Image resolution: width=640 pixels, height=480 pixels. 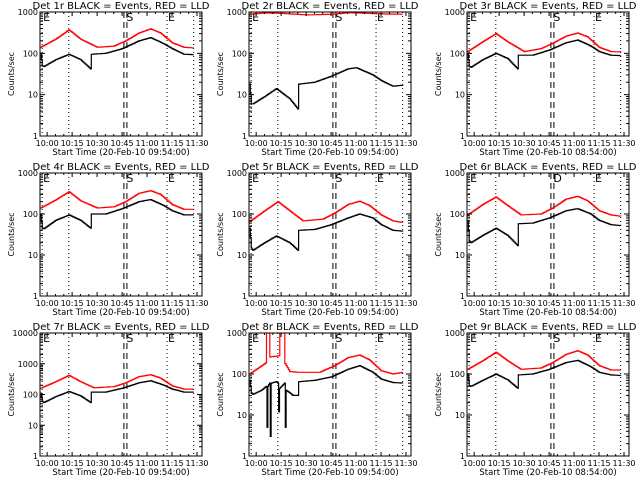 I want to click on panel-title: Det 6r BLACK = Events, RED = LLD, so click(x=548, y=167).